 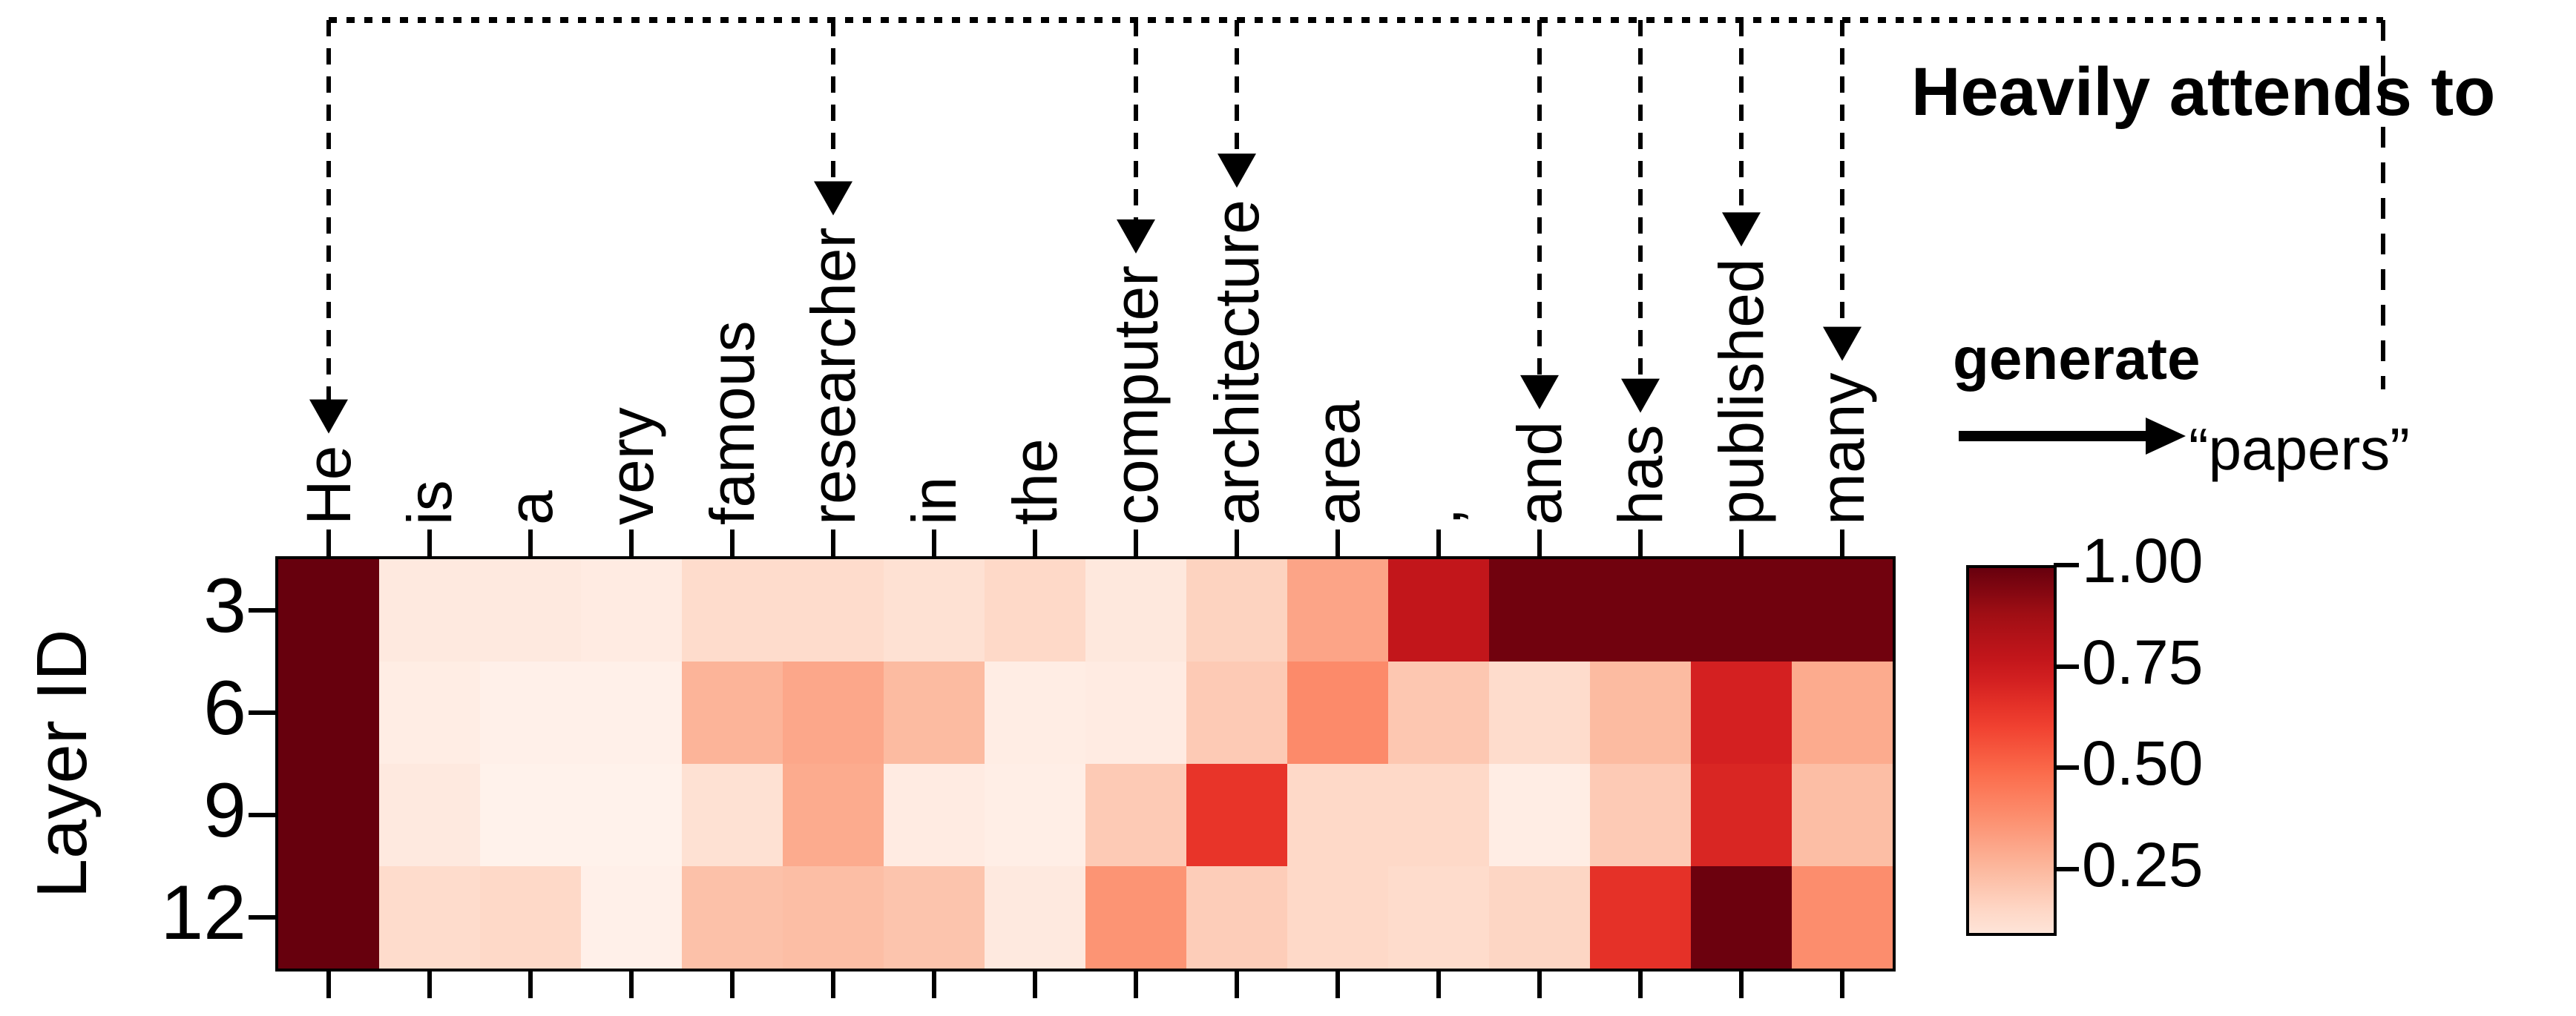 What do you see at coordinates (934, 543) in the screenshot?
I see `top-tick-in` at bounding box center [934, 543].